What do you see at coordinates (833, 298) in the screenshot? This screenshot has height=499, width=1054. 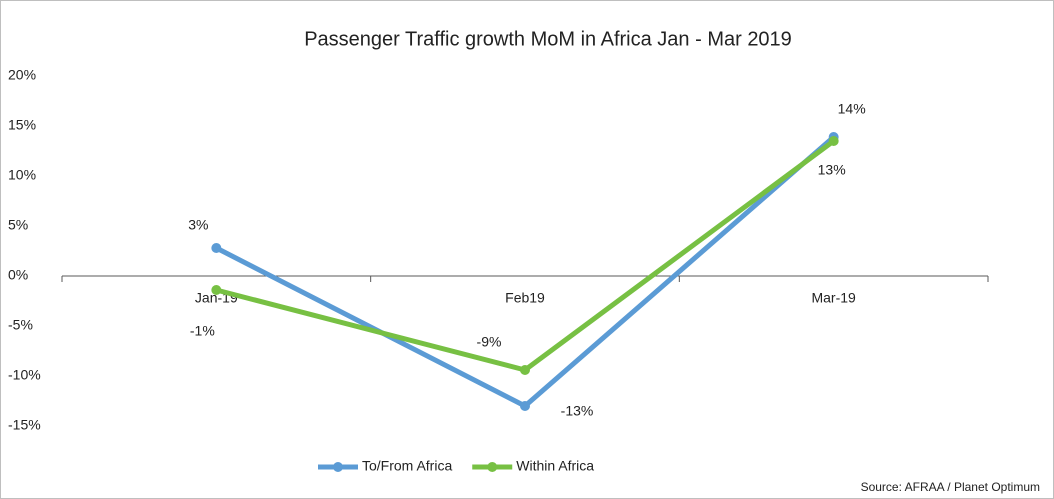 I see `x-tick-label: Mar-19` at bounding box center [833, 298].